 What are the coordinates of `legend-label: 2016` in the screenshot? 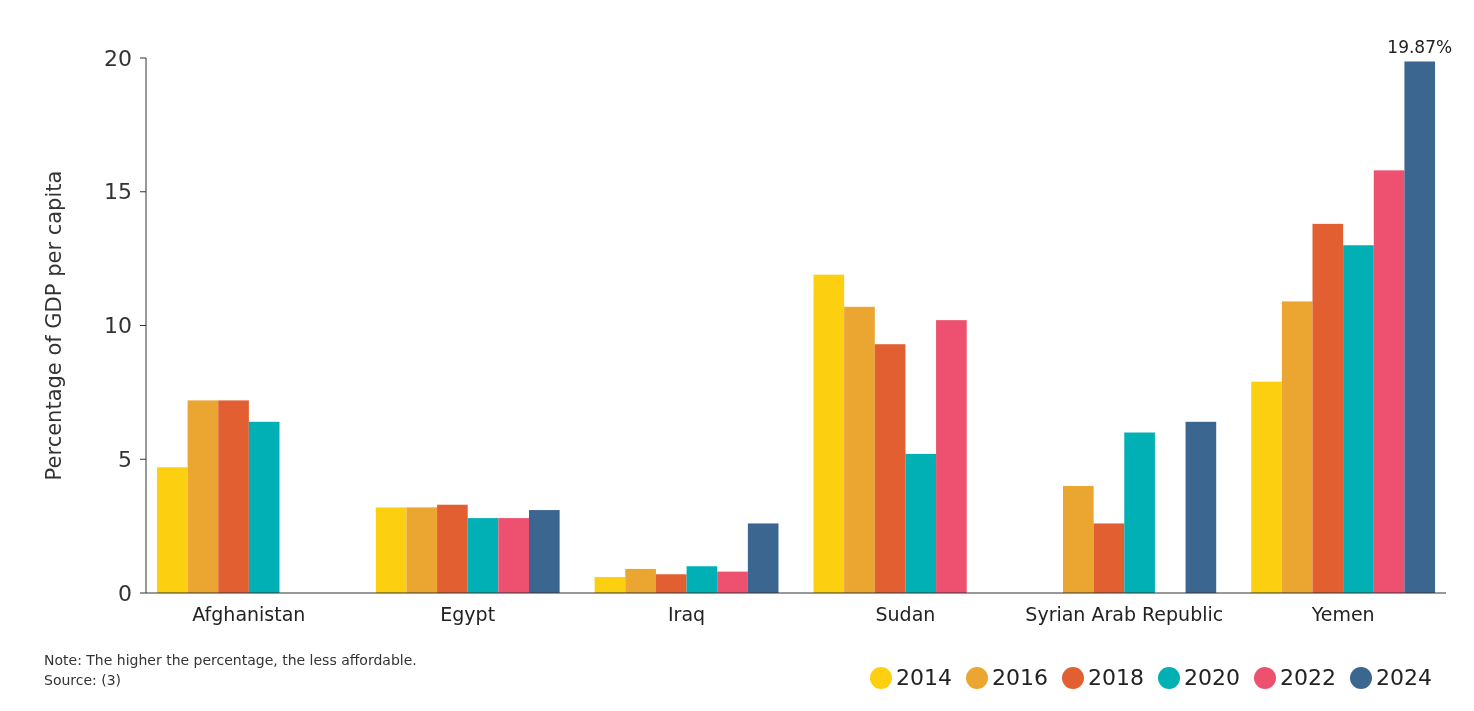 It's located at (1020, 677).